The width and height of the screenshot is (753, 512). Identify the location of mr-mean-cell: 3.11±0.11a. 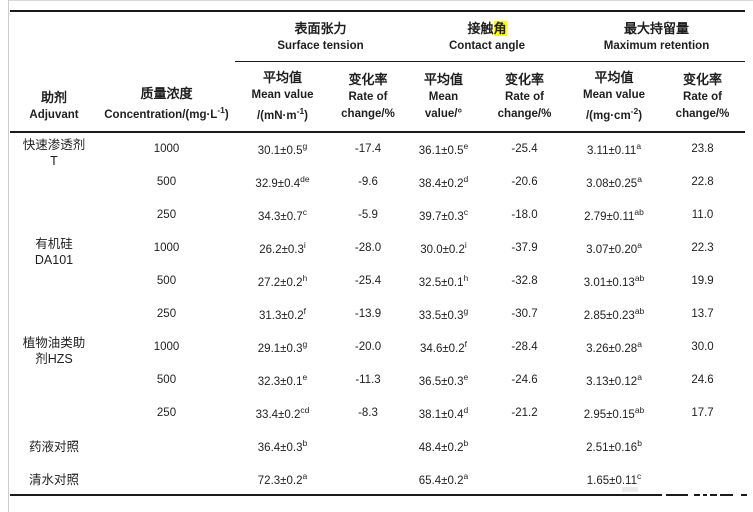
(614, 148).